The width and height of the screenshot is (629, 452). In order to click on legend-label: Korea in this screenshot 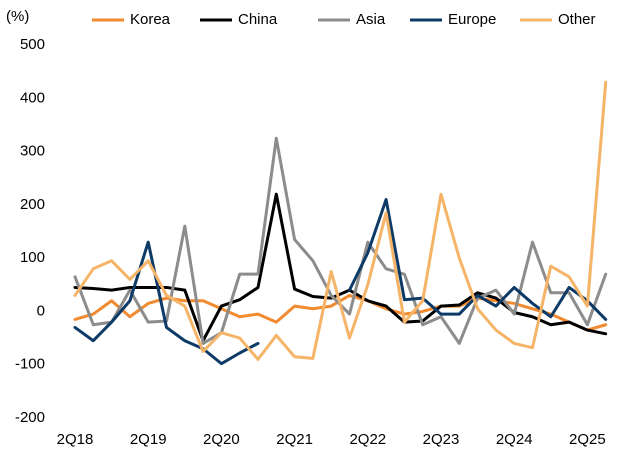, I will do `click(150, 19)`.